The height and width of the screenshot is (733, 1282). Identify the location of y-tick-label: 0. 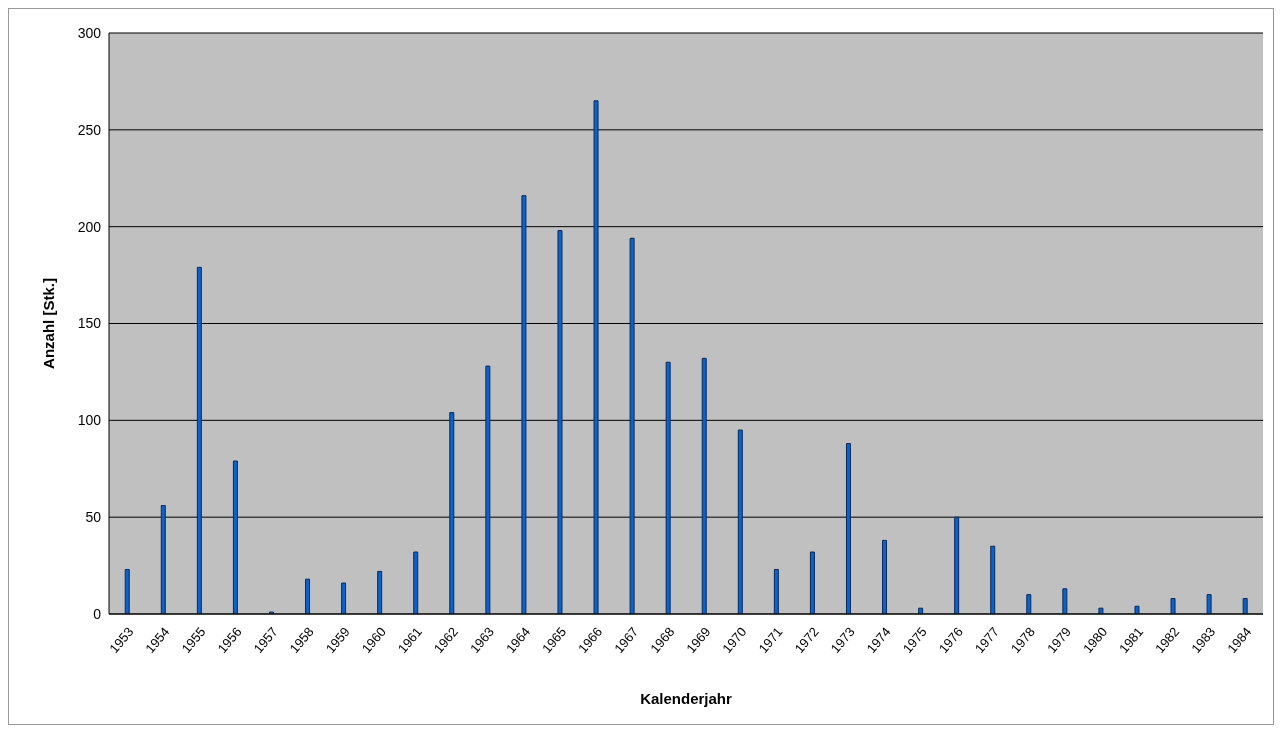
(97, 613).